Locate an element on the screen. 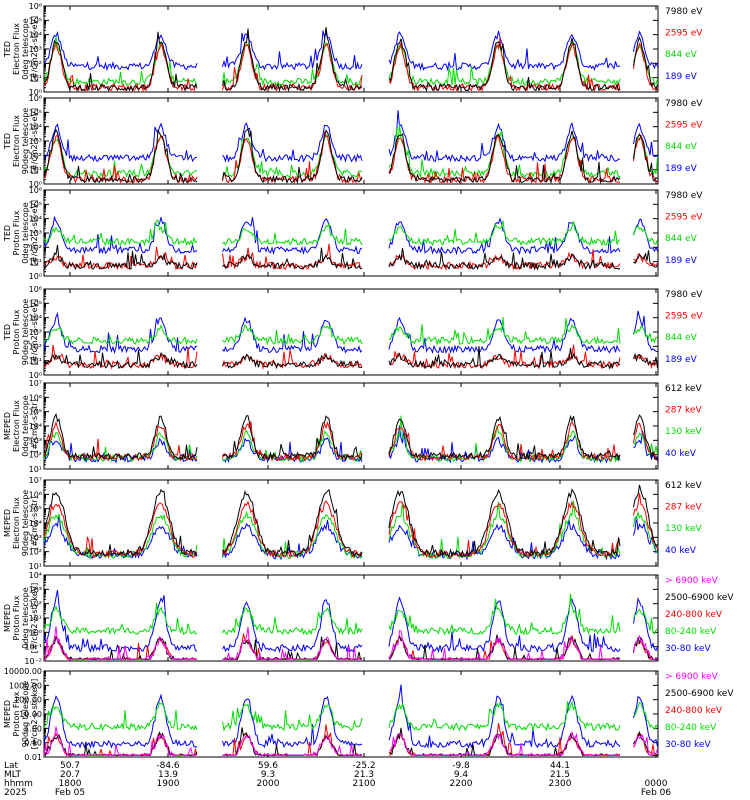  y-tick-label: 10⁰ is located at coordinates (35, 276).